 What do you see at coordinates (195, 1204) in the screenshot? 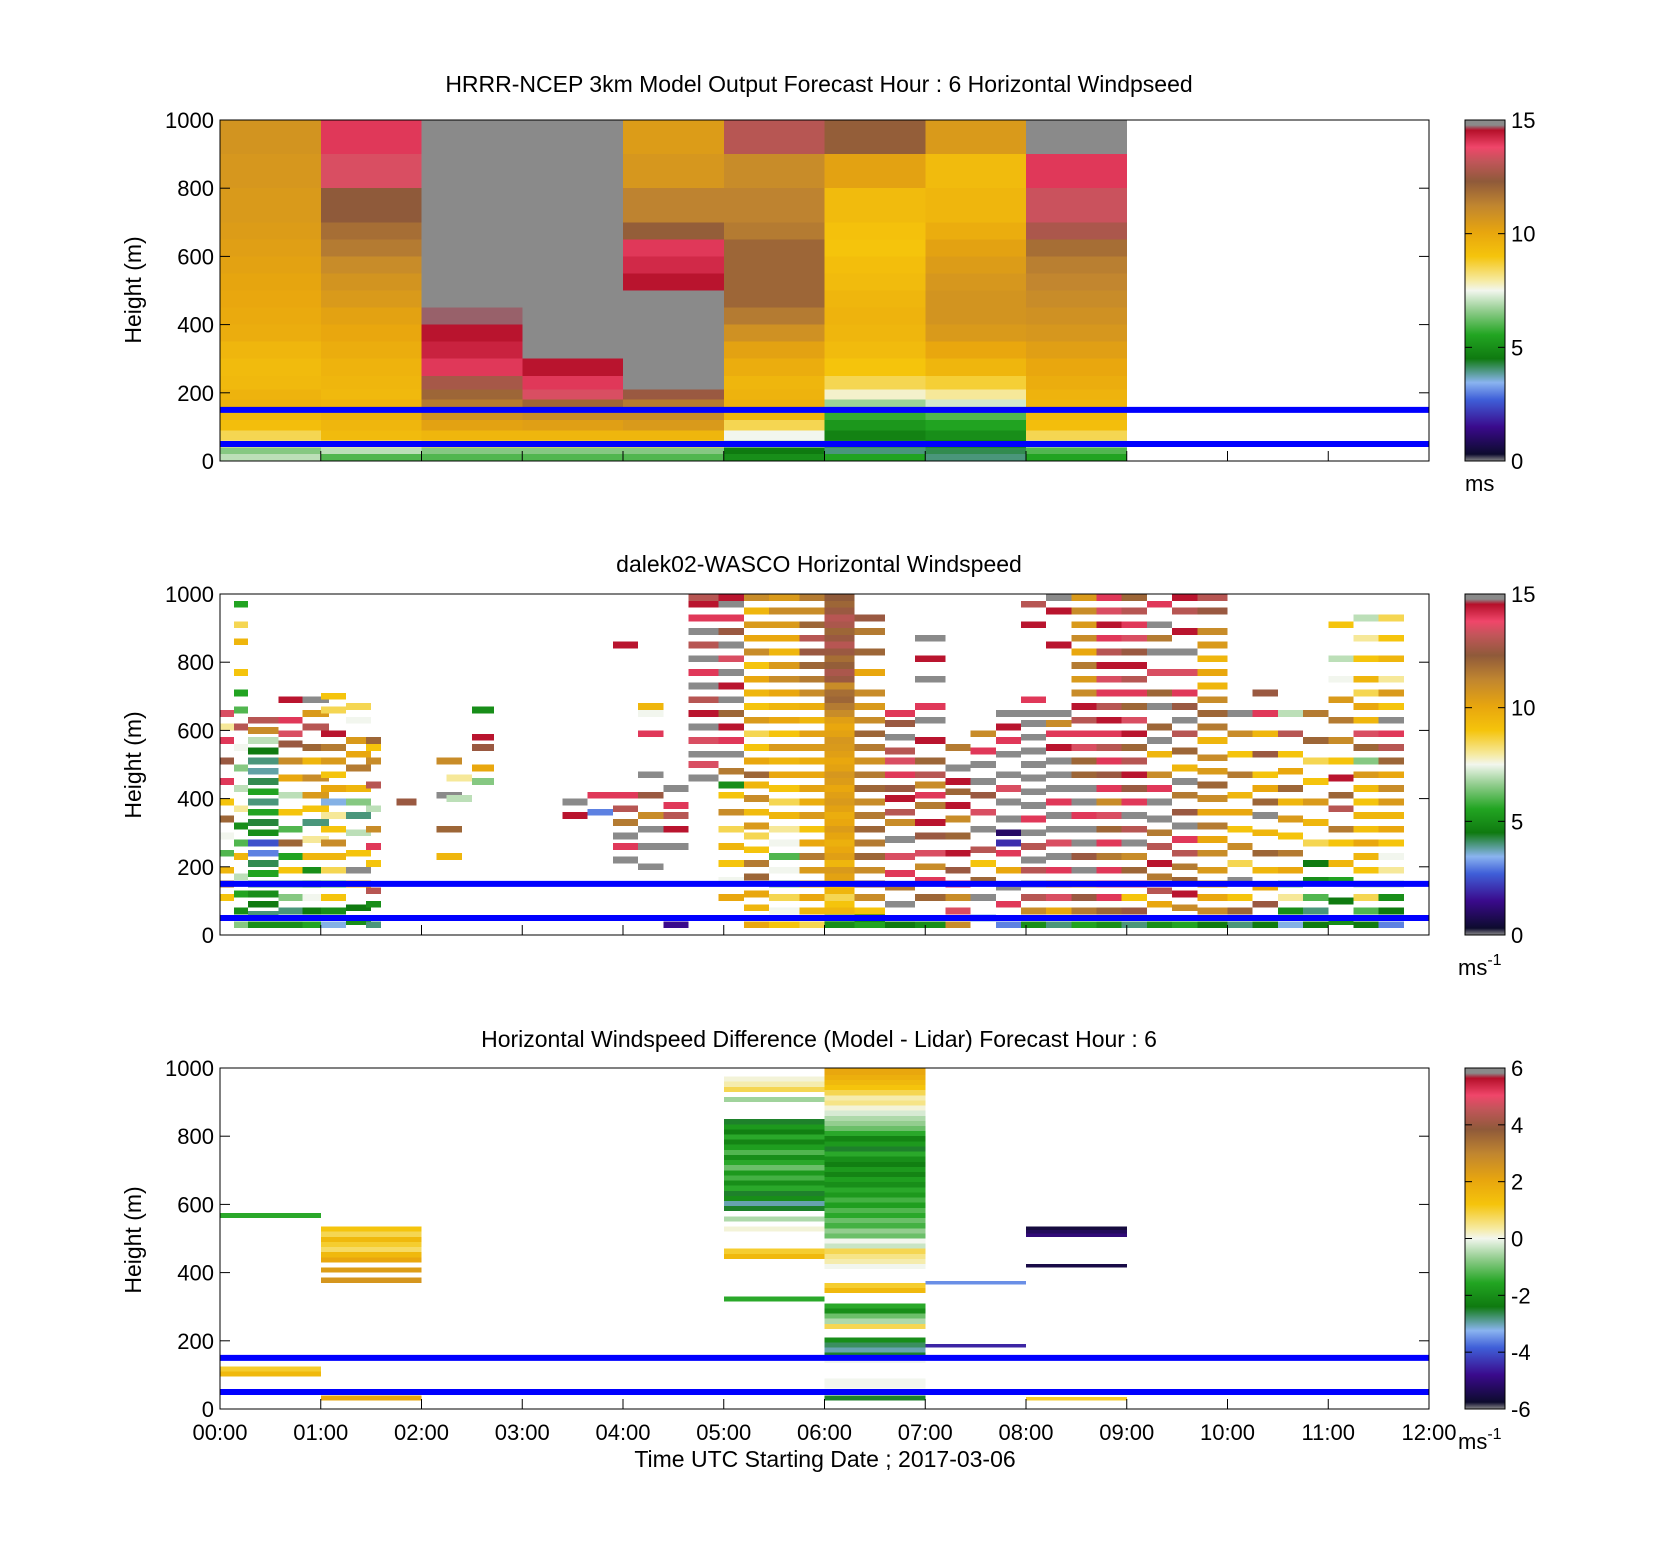
I see `y-tick-label: 600` at bounding box center [195, 1204].